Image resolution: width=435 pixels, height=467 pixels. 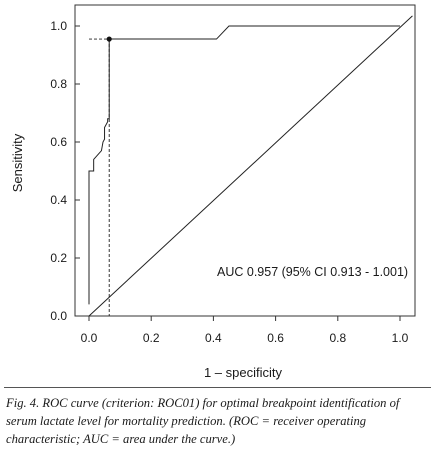 I want to click on y-axis-ticks: 0.0 0.2 0.4 0.6 0.8 1.0, so click(x=65, y=171).